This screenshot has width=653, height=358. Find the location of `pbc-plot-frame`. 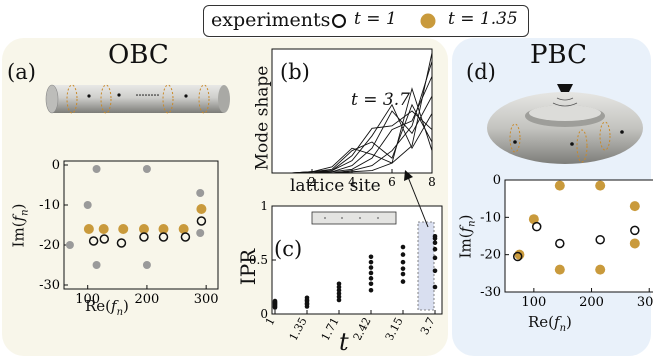

pbc-plot-frame is located at coordinates (578, 236).